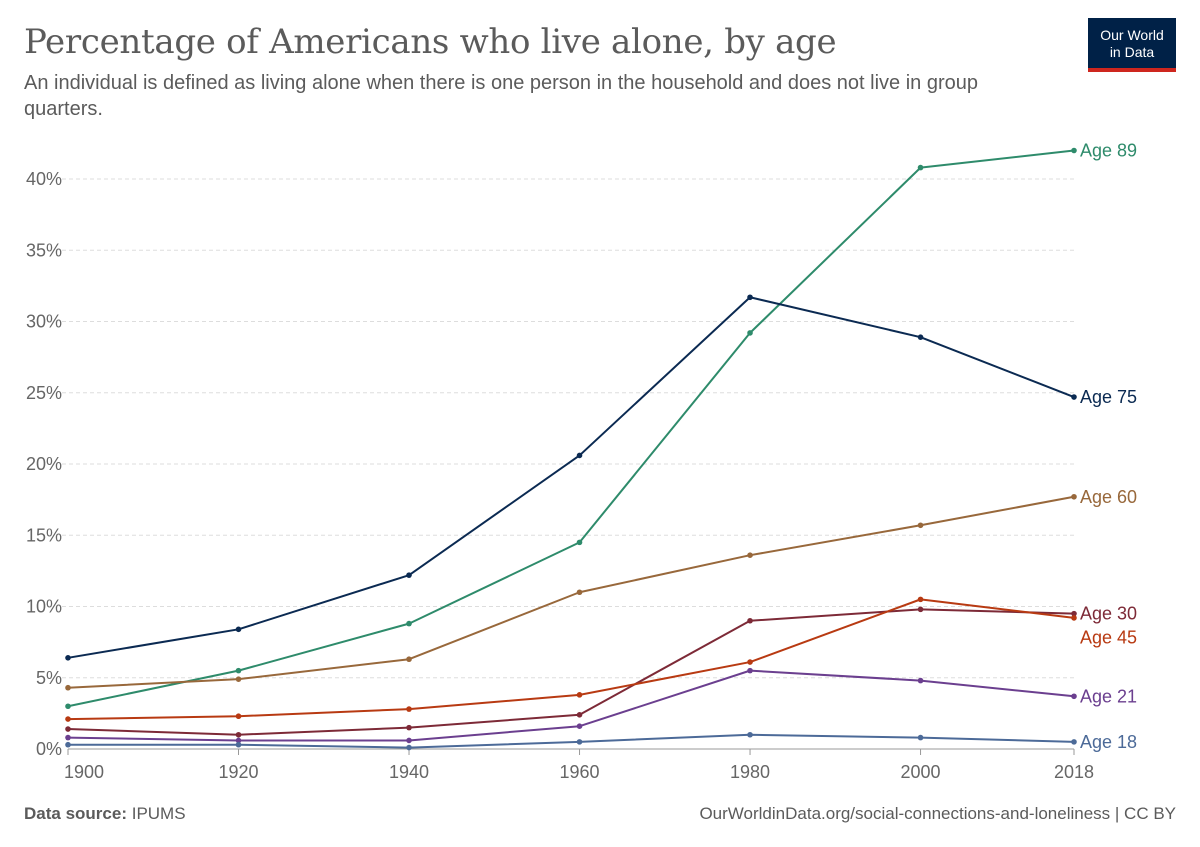 This screenshot has height=847, width=1200. I want to click on x-tick-label: 1920, so click(238, 772).